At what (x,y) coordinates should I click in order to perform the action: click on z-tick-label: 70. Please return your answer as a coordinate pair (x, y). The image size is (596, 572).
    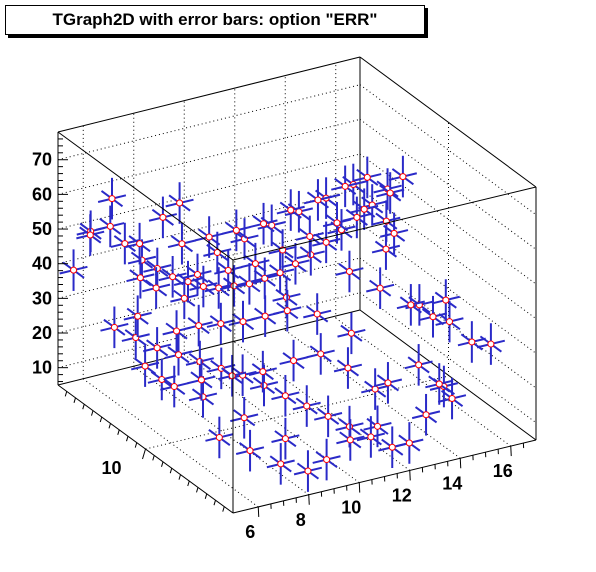
    Looking at the image, I should click on (42, 160).